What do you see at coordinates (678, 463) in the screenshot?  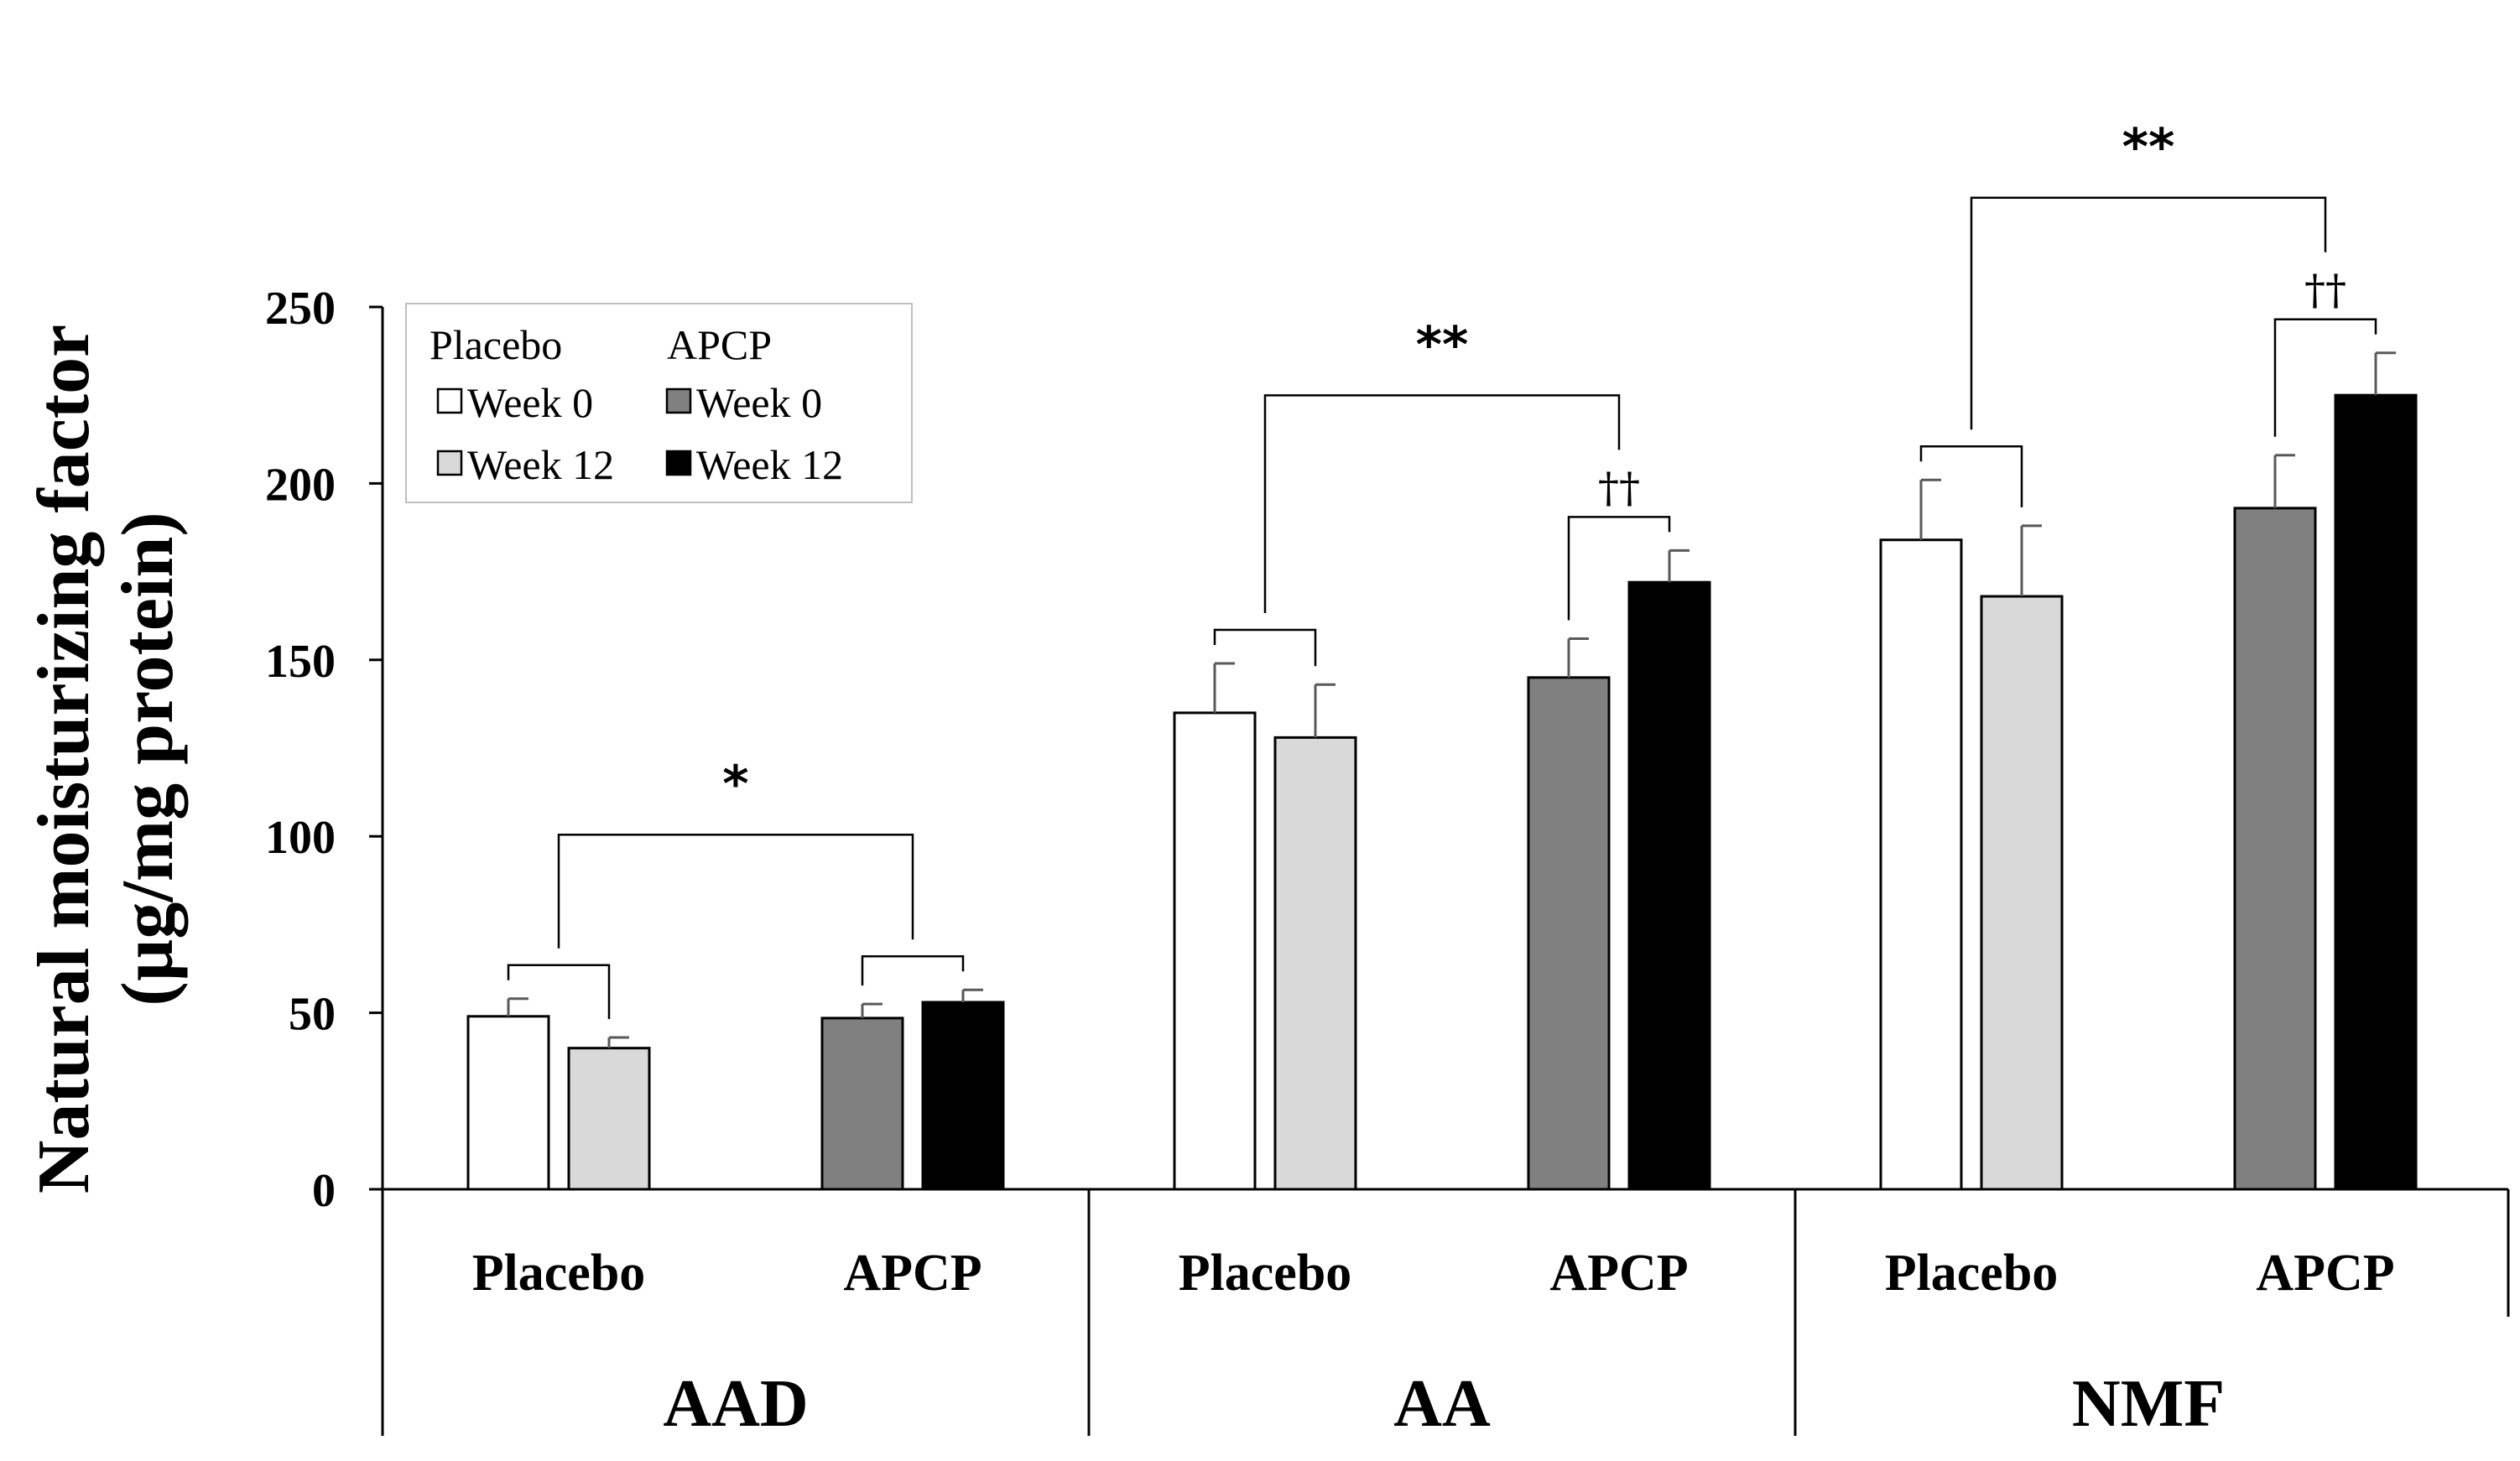 I see `legend-swatch-apcp-week12` at bounding box center [678, 463].